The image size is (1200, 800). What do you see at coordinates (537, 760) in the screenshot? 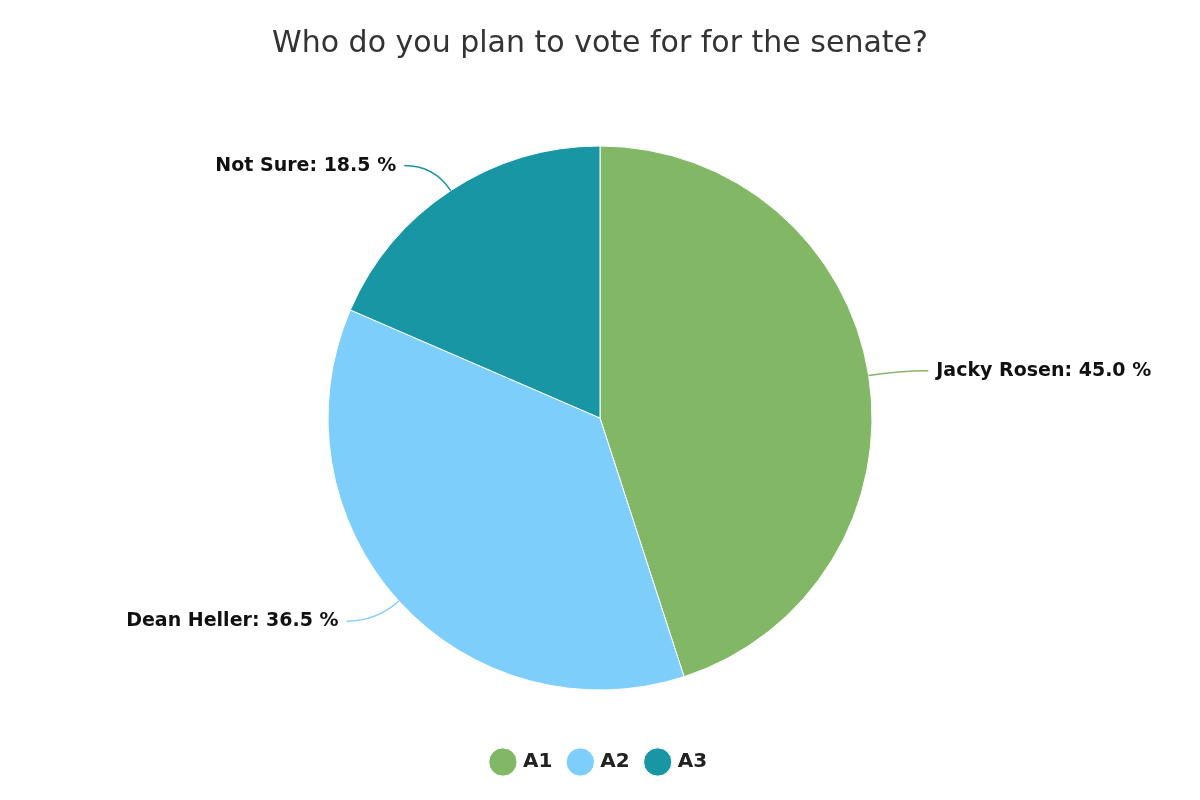
I see `legend-label: A1` at bounding box center [537, 760].